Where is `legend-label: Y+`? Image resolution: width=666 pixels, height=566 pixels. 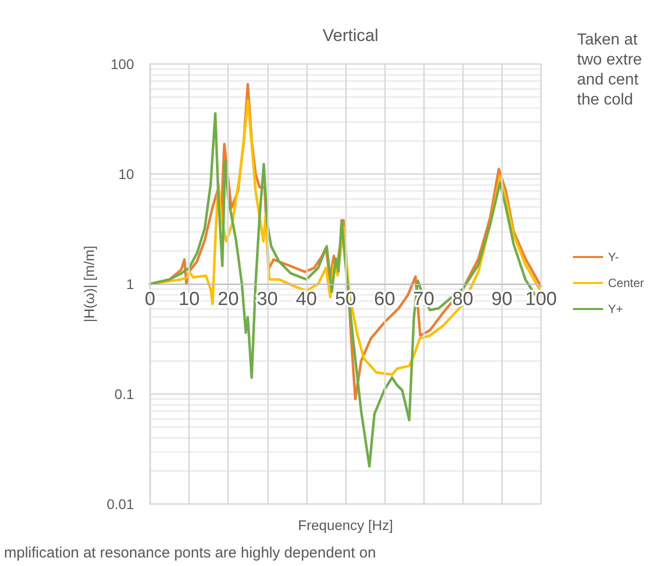
legend-label: Y+ is located at coordinates (616, 309).